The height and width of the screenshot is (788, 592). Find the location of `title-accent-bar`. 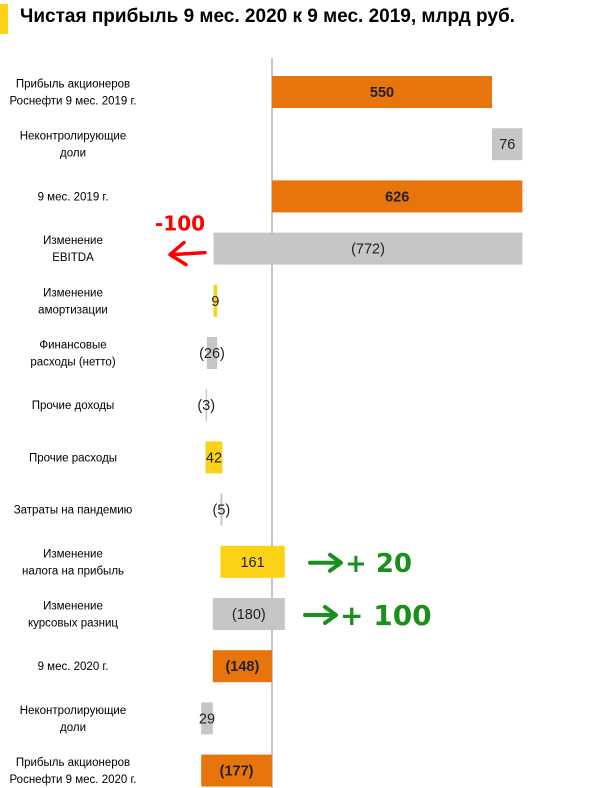

title-accent-bar is located at coordinates (4, 19).